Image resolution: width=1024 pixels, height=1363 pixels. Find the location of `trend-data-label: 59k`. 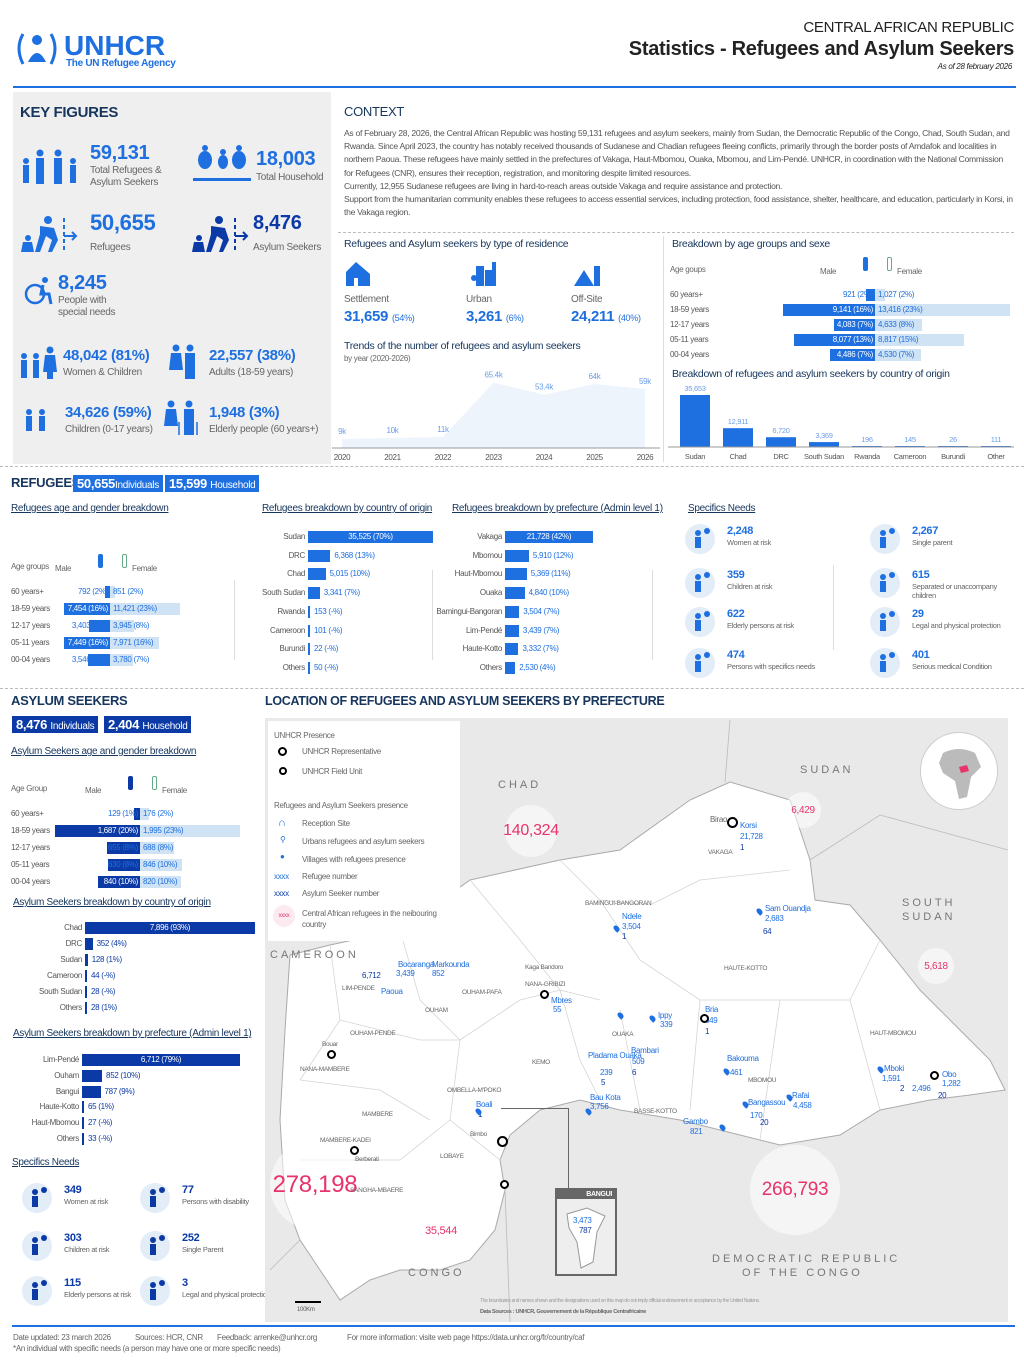

trend-data-label: 59k is located at coordinates (645, 381).